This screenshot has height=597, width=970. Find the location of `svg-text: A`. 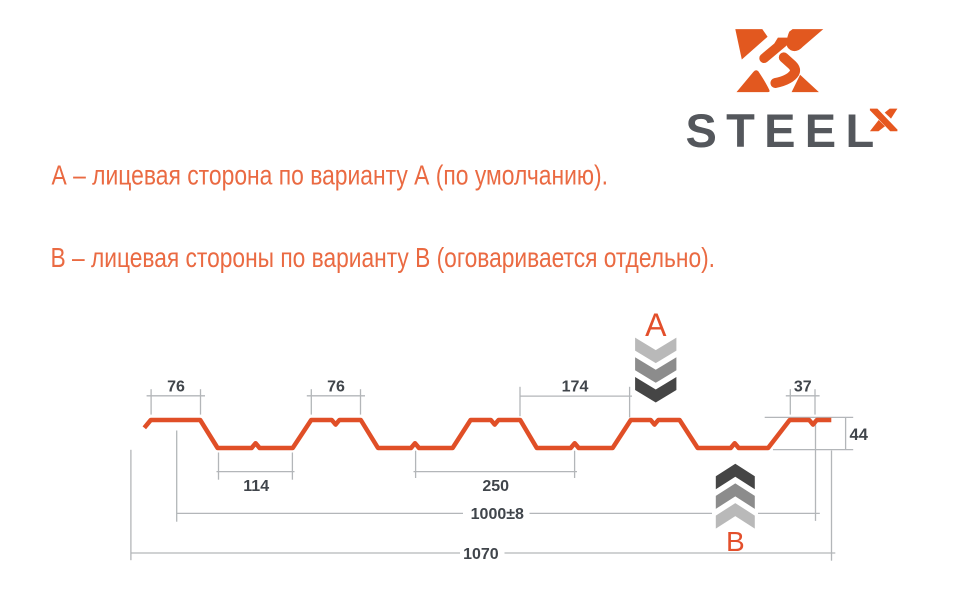

svg-text: A is located at coordinates (656, 325).